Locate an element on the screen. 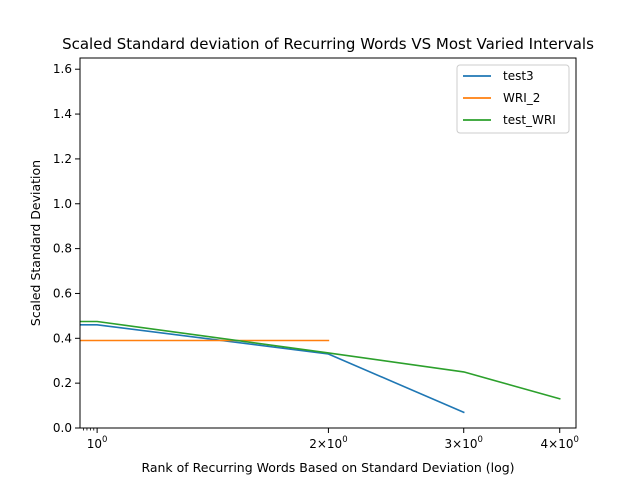 The width and height of the screenshot is (640, 480). legend-label: WRI_2 is located at coordinates (521, 98).